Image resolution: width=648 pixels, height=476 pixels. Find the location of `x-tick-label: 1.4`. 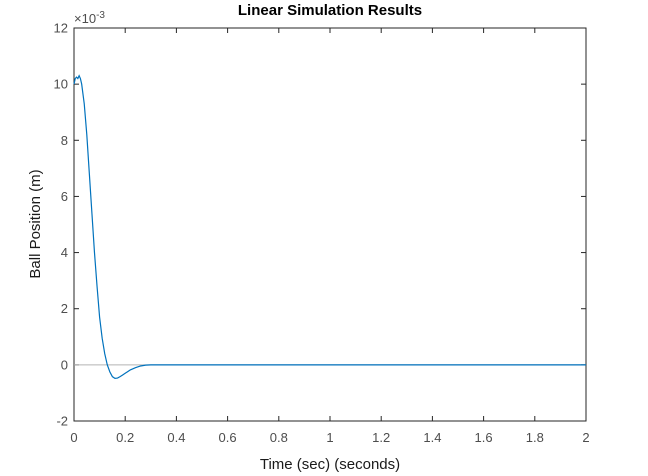

x-tick-label: 1.4 is located at coordinates (432, 437).